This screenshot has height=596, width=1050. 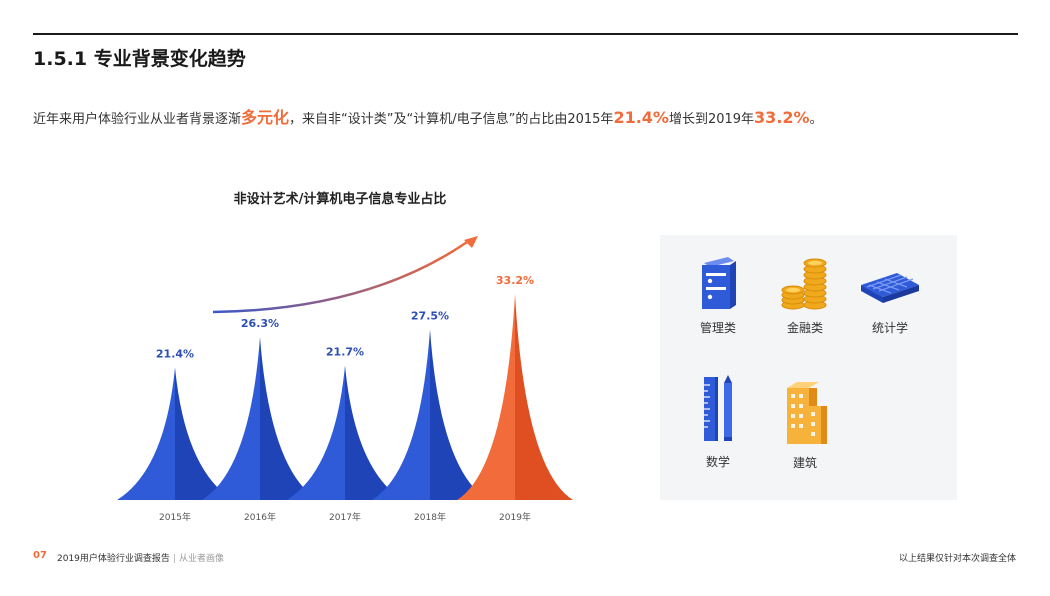 I want to click on x-tick-label: 2018年, so click(x=430, y=517).